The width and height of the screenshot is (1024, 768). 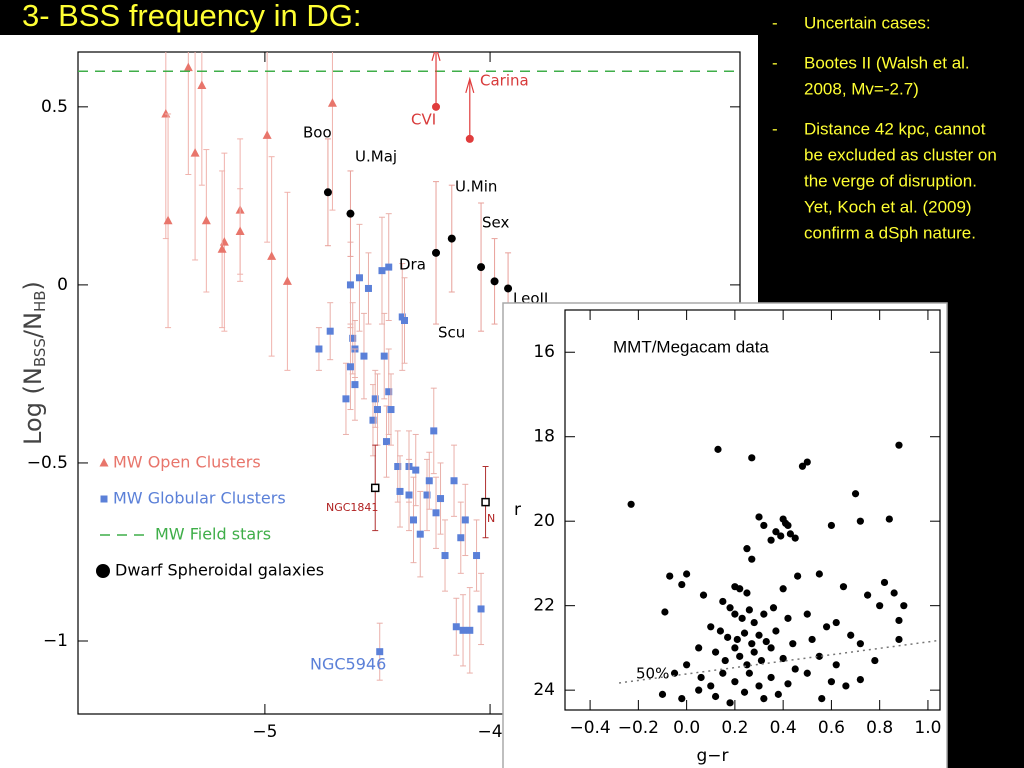 I want to click on annotation: U.Min, so click(x=476, y=187).